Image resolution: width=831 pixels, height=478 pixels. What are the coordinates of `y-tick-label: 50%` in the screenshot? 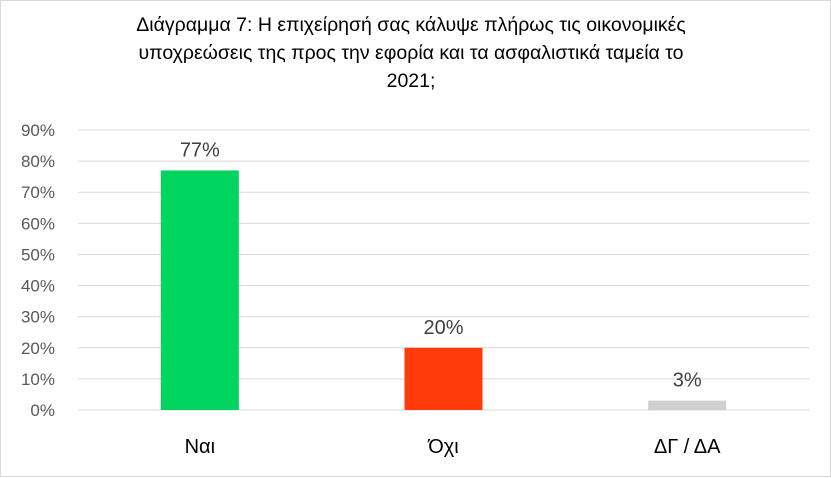 It's located at (38, 254).